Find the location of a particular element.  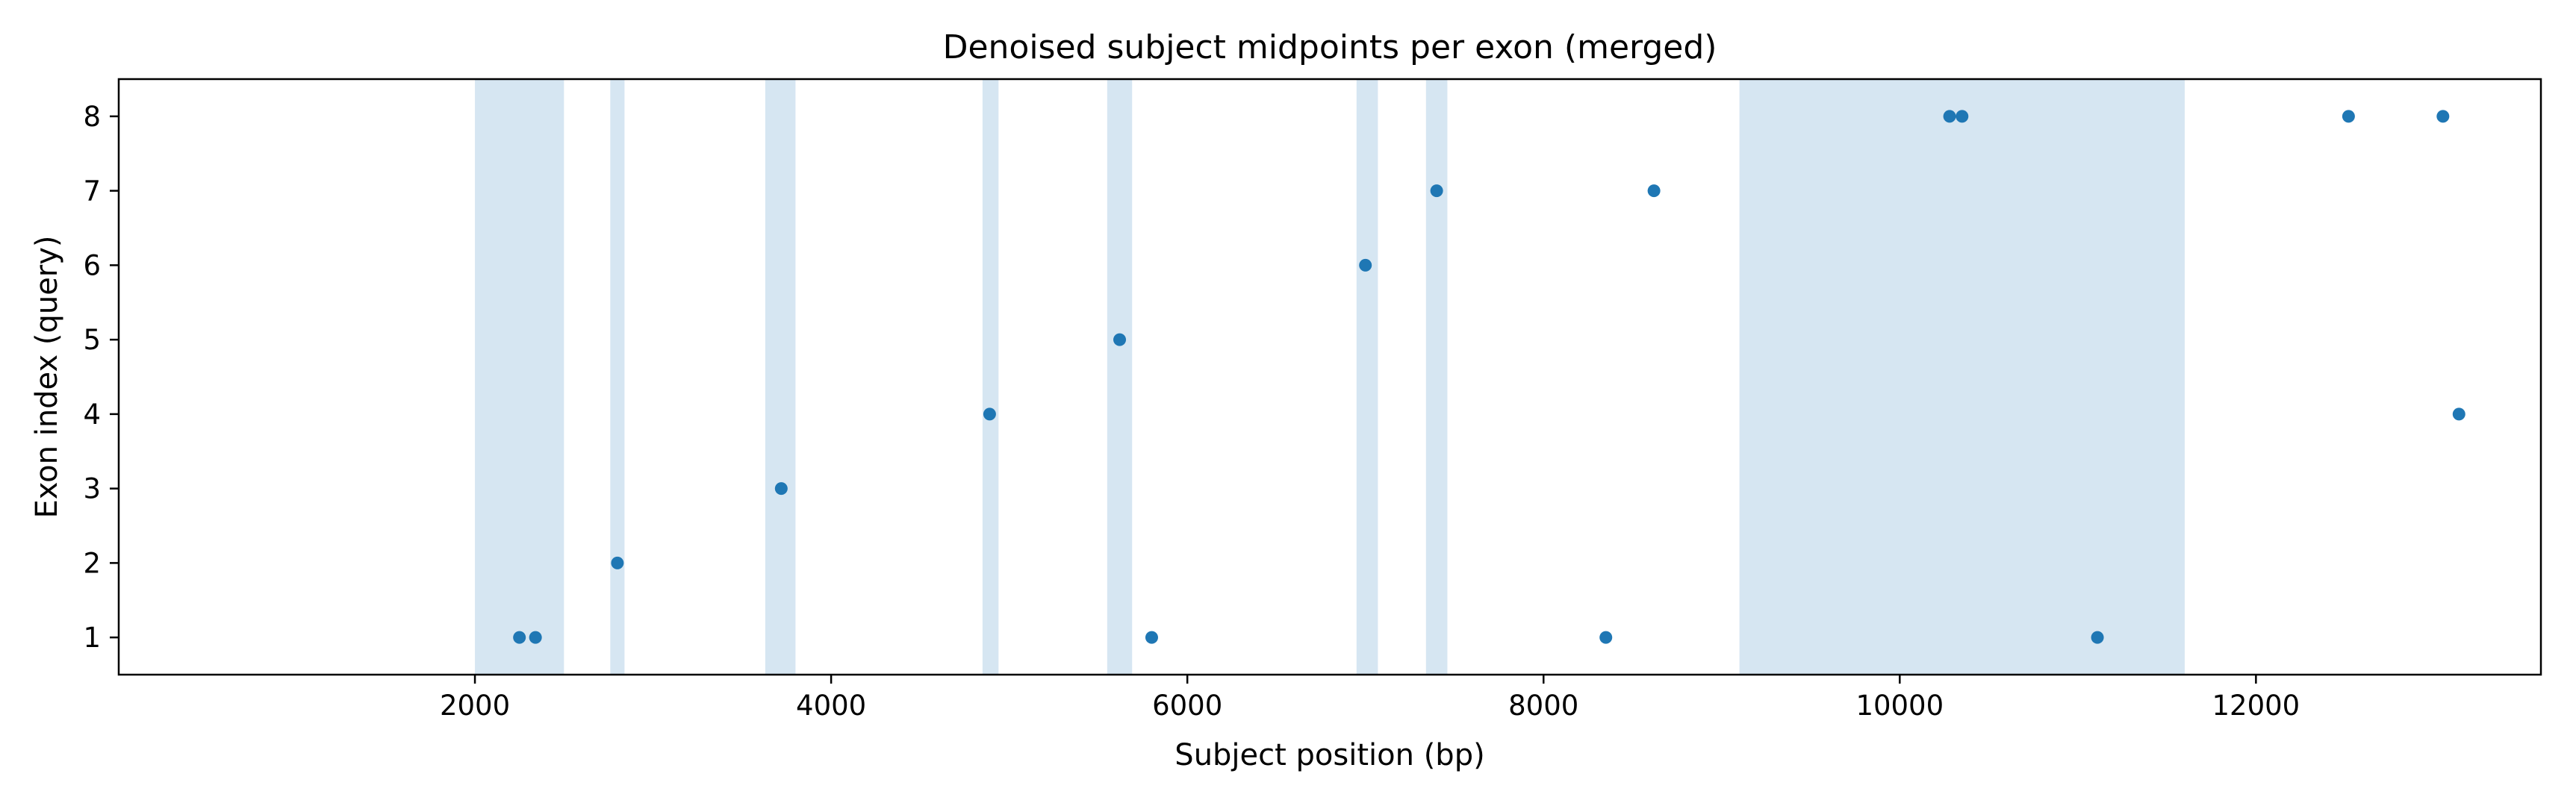

y-axis-ticks: 1 2 3 4 5 6 7 8 is located at coordinates (101, 377).